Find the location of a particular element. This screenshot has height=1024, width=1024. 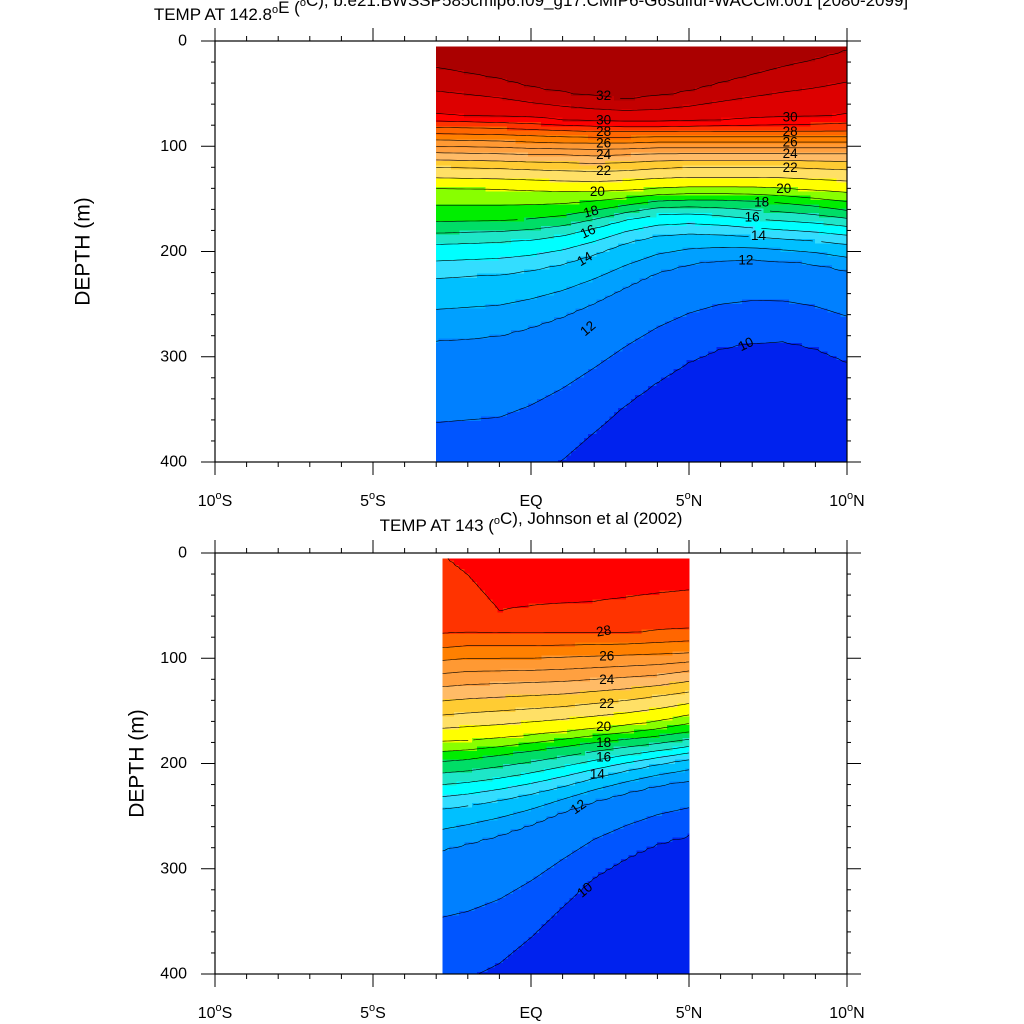

x-tick-label: 10oN is located at coordinates (846, 1012).